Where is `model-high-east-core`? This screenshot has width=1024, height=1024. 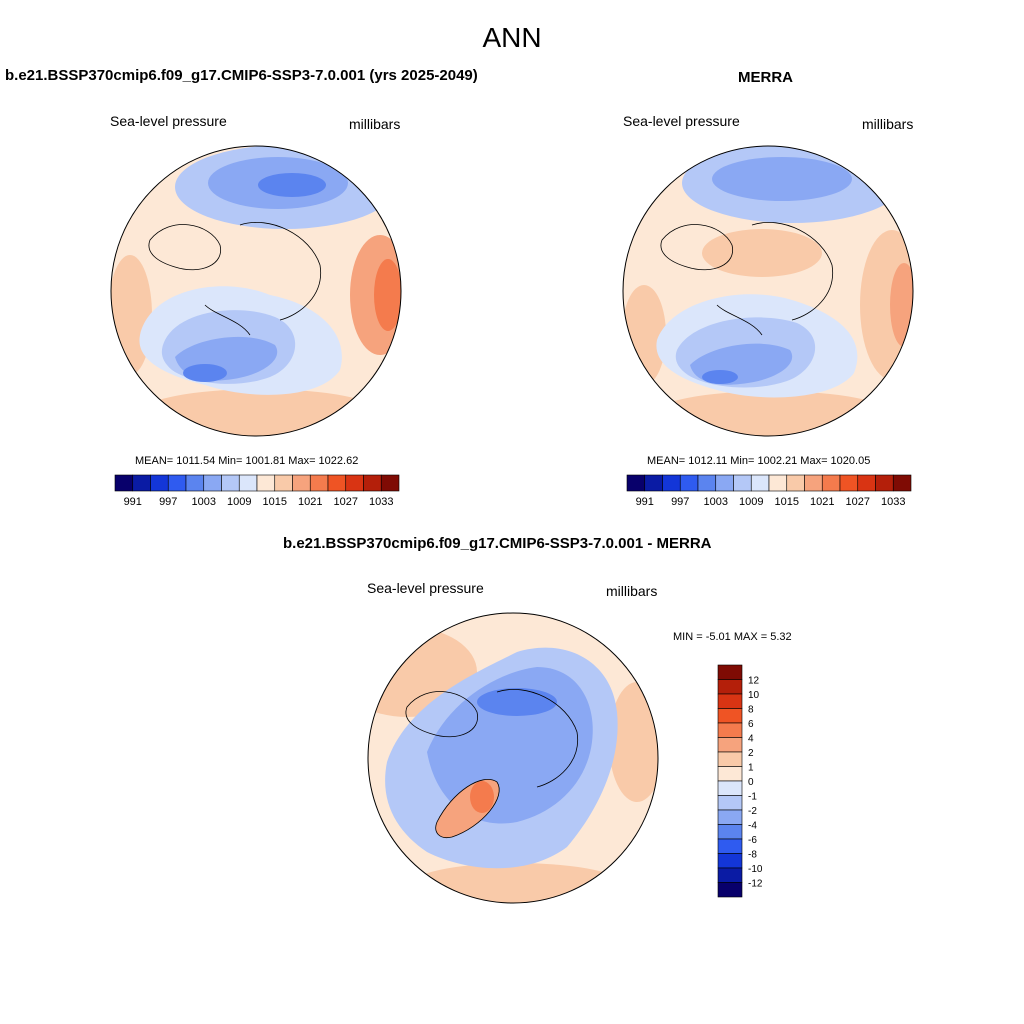 model-high-east-core is located at coordinates (387, 295).